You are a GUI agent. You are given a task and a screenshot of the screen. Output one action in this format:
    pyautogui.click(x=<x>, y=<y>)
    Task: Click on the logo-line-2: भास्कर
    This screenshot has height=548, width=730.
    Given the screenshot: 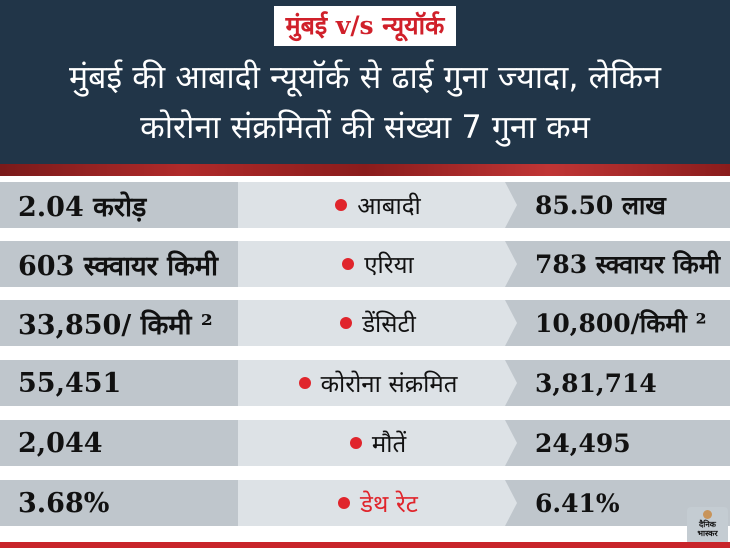 What is the action you would take?
    pyautogui.click(x=707, y=533)
    